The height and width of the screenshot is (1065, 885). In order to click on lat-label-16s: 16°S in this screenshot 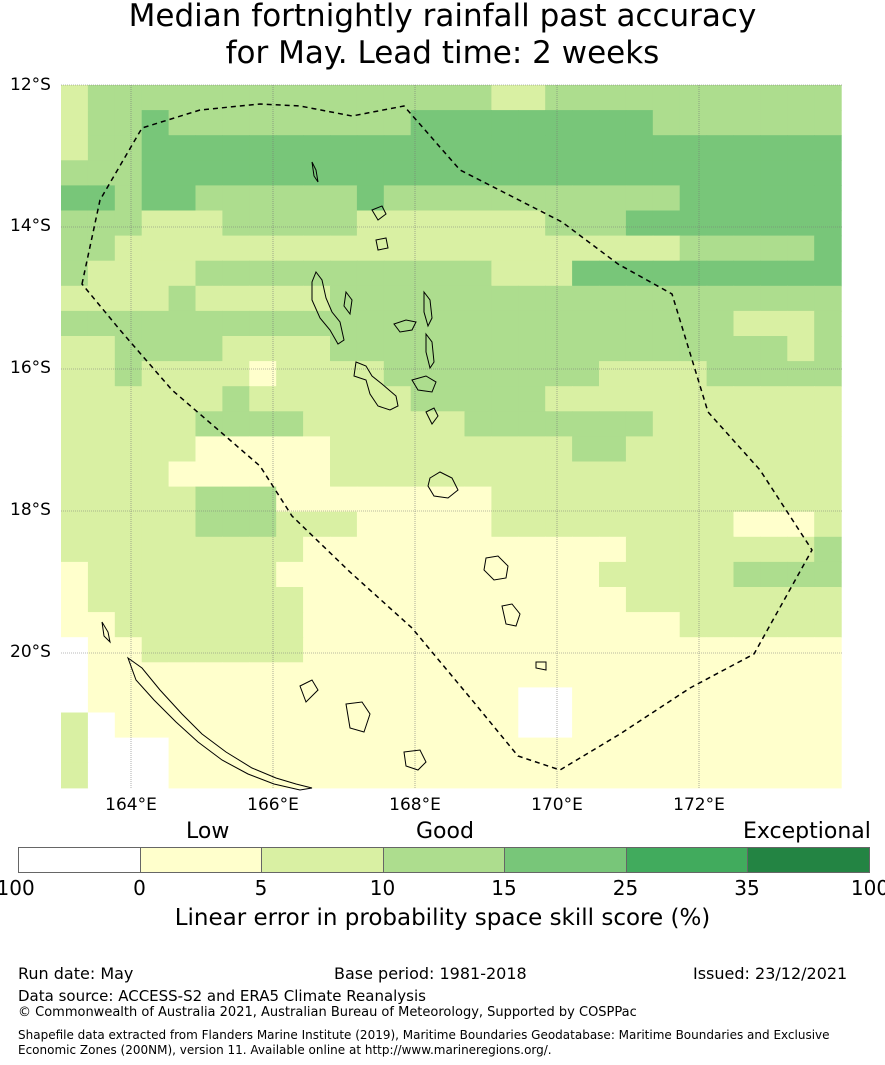, I will do `click(30, 368)`.